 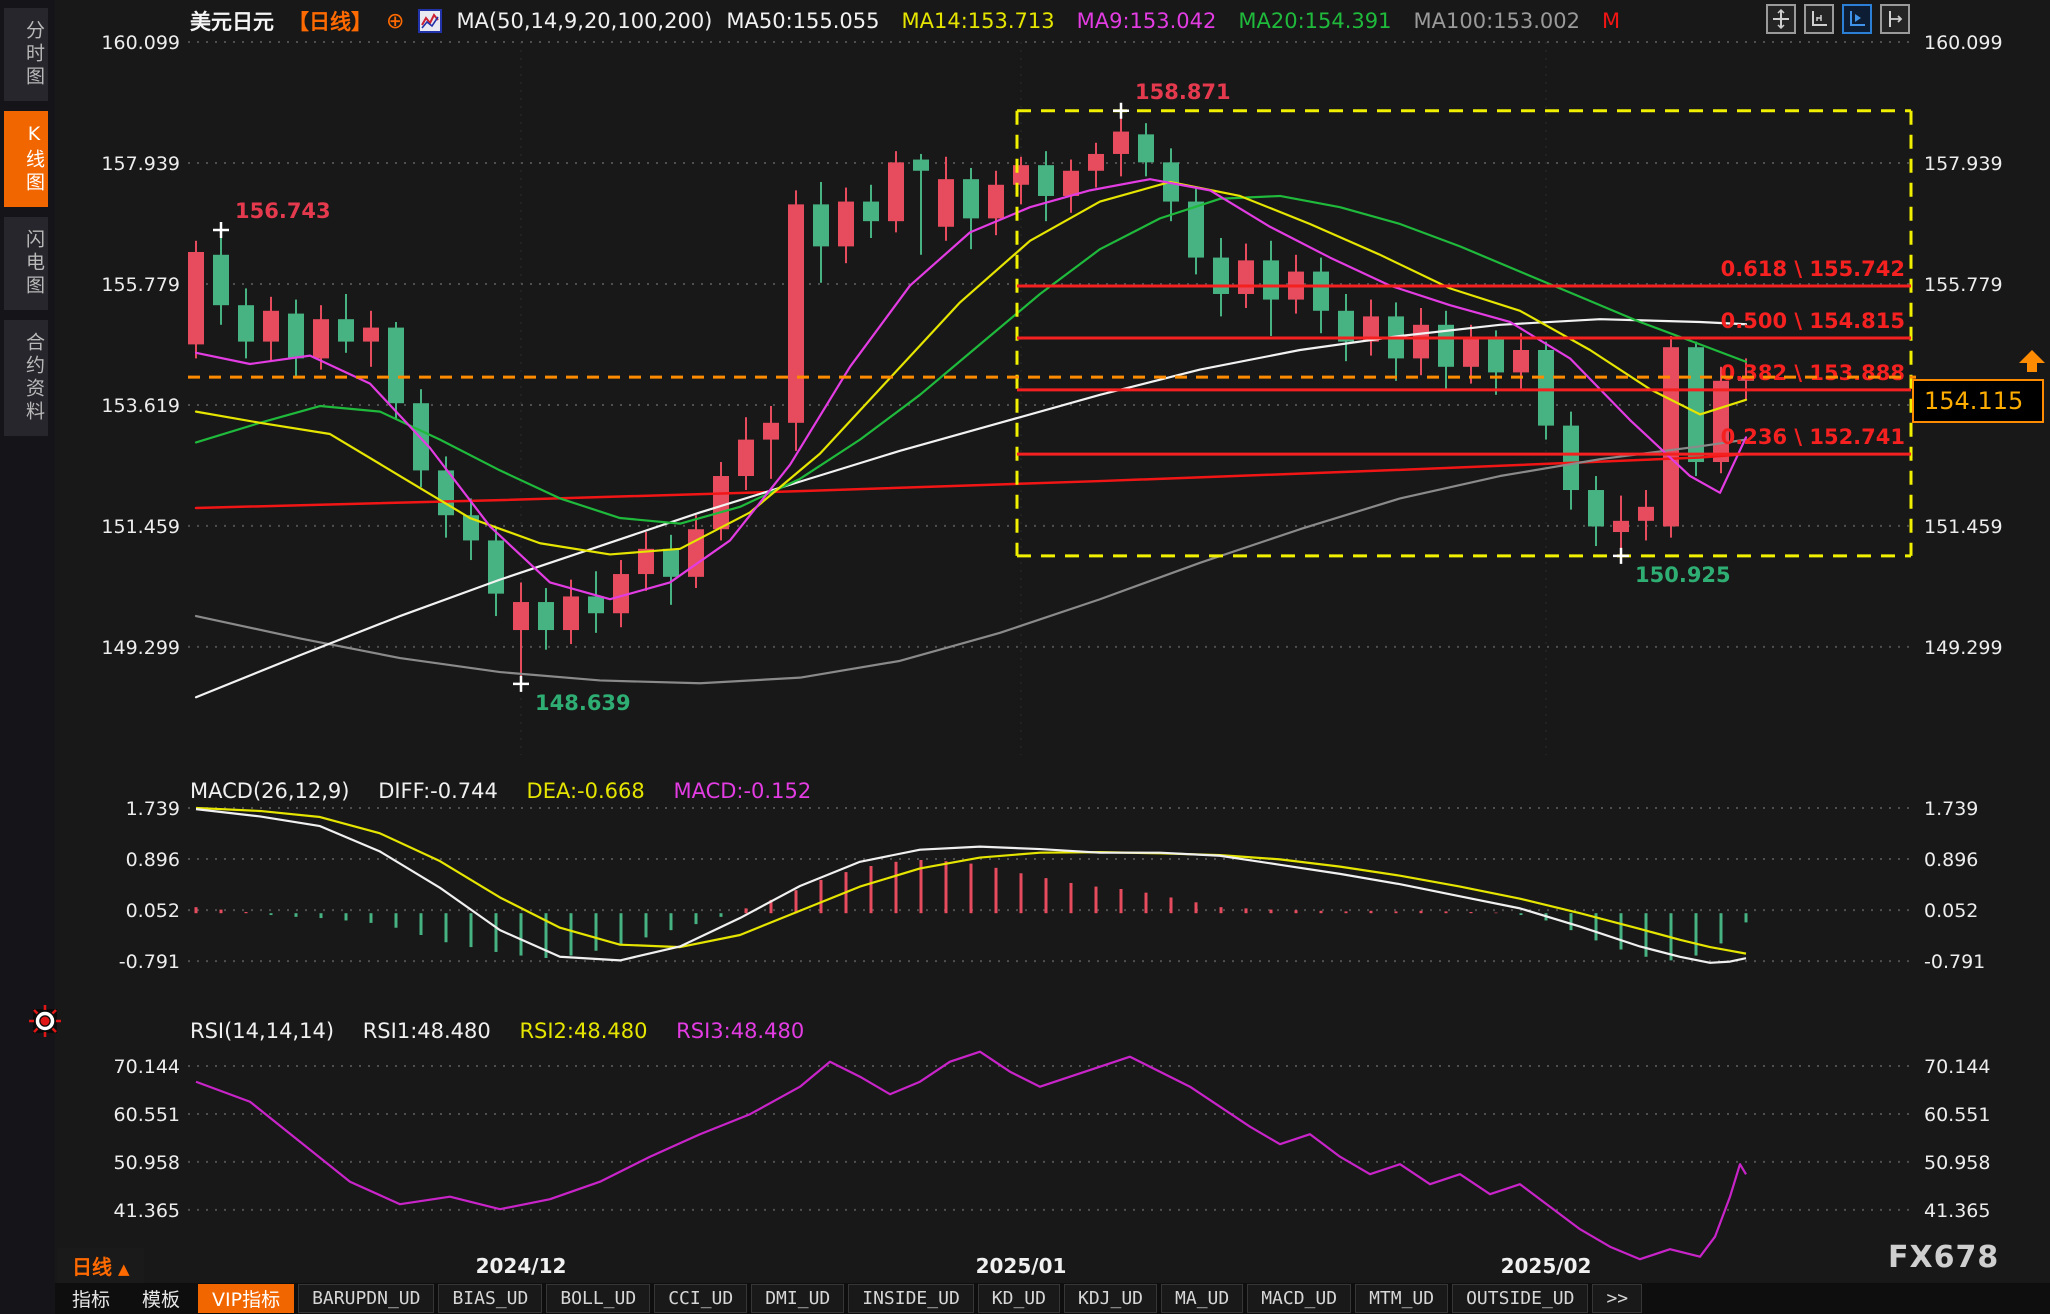 I want to click on chart-style-icon, so click(x=430, y=21).